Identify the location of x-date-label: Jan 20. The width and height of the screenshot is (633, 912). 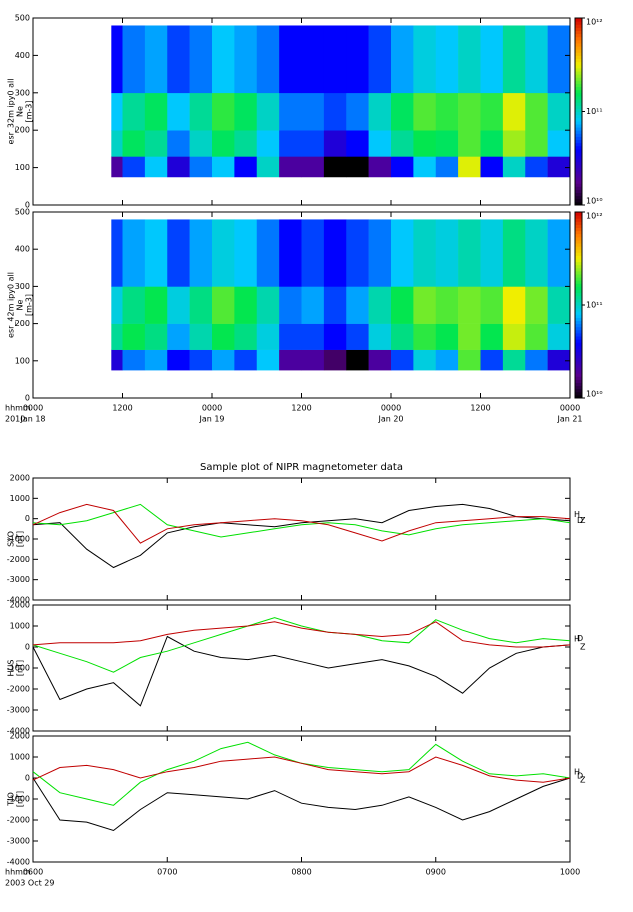
(390, 419).